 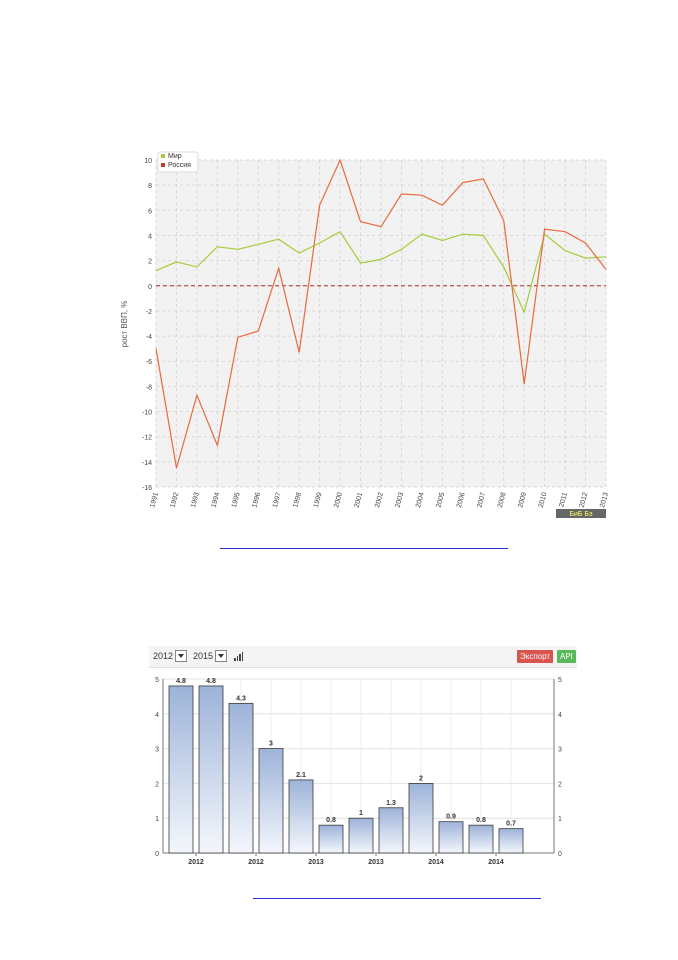 What do you see at coordinates (154, 500) in the screenshot?
I see `x-tick-label: 1991` at bounding box center [154, 500].